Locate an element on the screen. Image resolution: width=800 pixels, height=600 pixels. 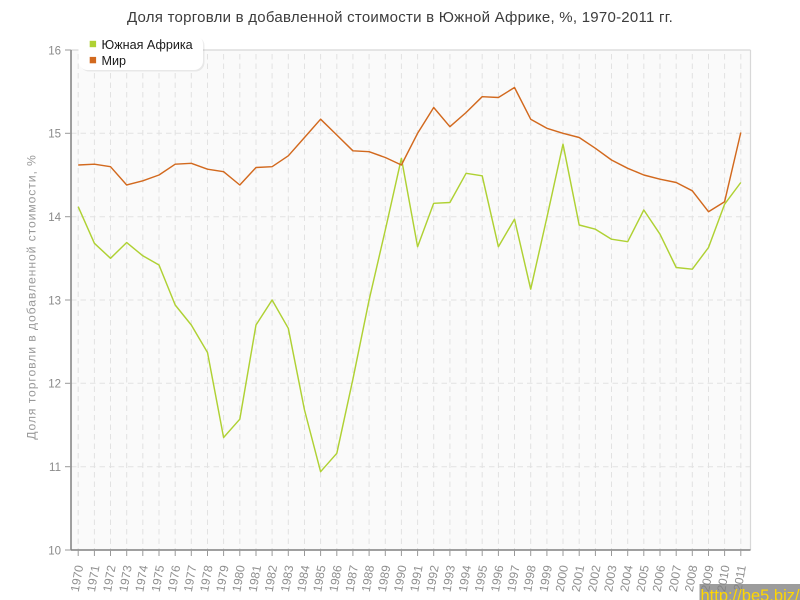
svg-text: 1979 is located at coordinates (222, 578).